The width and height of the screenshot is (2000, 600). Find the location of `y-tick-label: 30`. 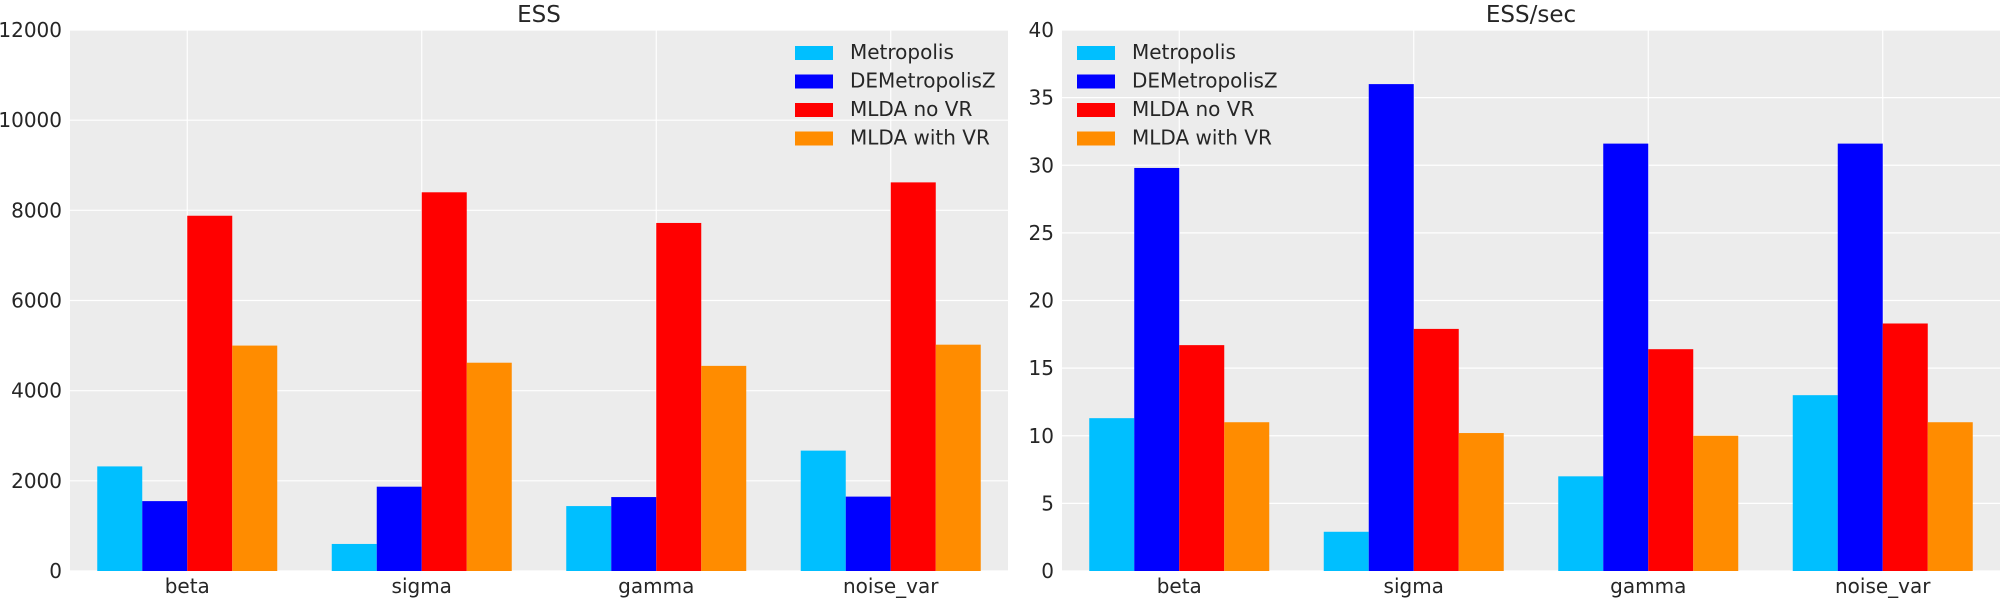

y-tick-label: 30 is located at coordinates (1041, 165).